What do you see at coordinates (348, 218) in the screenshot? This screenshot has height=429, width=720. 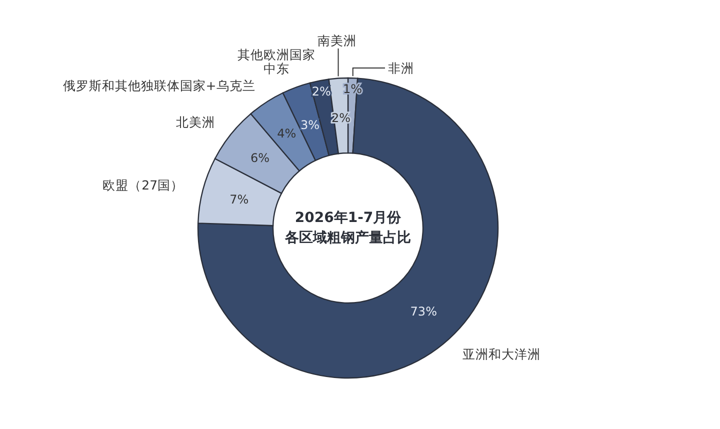 I see `text: 2026年1-7月份` at bounding box center [348, 218].